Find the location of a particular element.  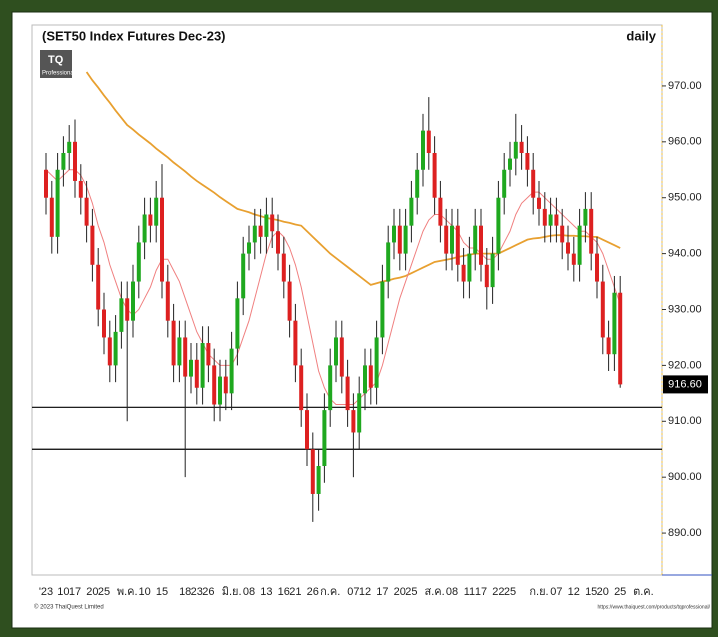

x-tick-label: 26 is located at coordinates (208, 592).